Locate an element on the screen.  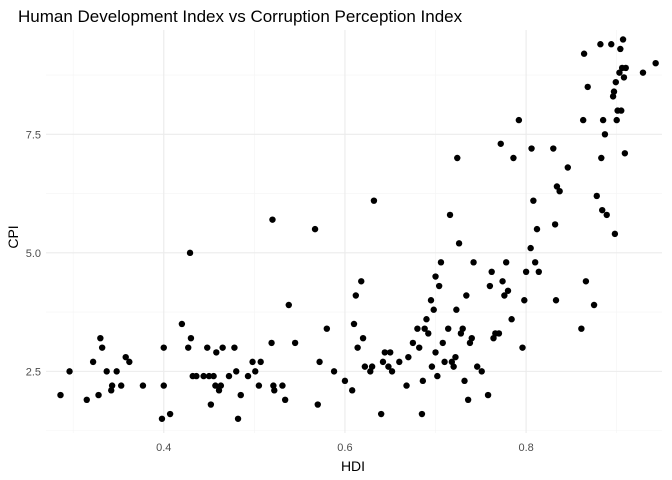
y-axis-tick-labels: 2.5 5.0 7.5 is located at coordinates (33, 253).